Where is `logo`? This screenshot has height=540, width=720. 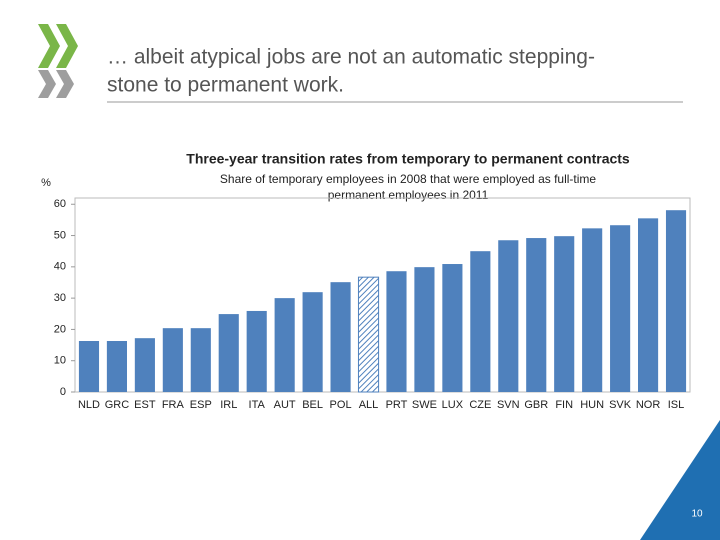
logo is located at coordinates (58, 61).